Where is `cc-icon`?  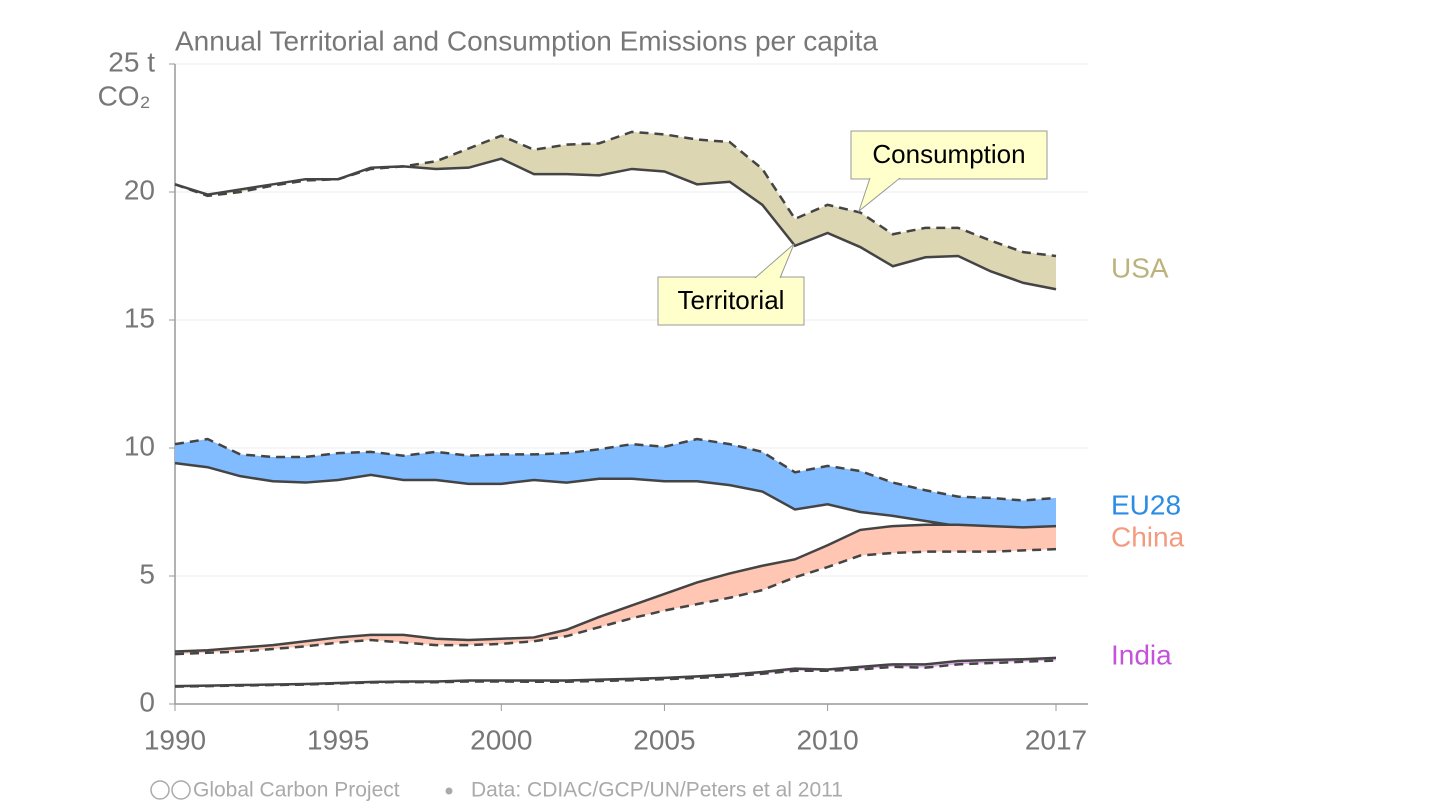 cc-icon is located at coordinates (170, 790).